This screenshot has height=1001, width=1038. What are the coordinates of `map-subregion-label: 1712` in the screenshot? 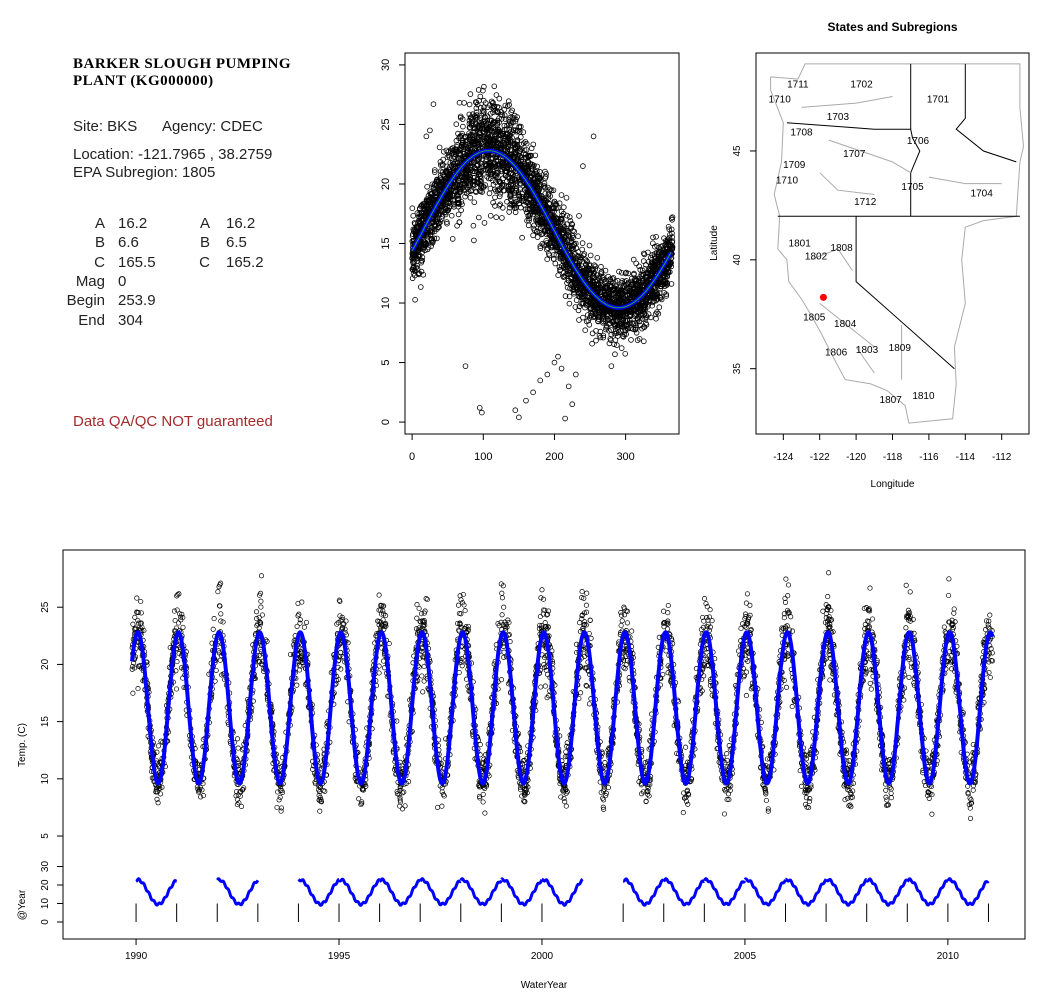 It's located at (865, 202).